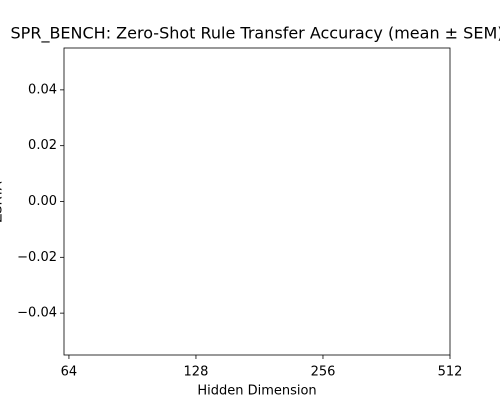 This screenshot has height=400, width=500. Describe the element at coordinates (323, 372) in the screenshot. I see `x-tick-label: 256` at that location.